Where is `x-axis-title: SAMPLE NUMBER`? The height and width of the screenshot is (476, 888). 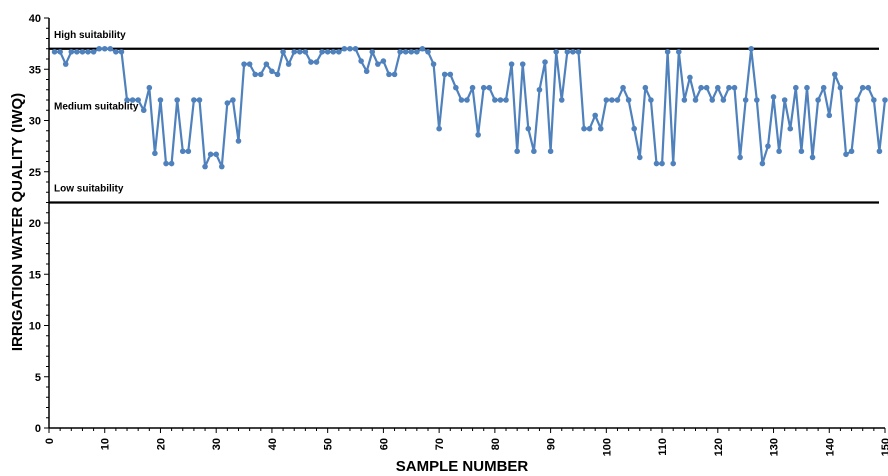
x-axis-title: SAMPLE NUMBER is located at coordinates (462, 466).